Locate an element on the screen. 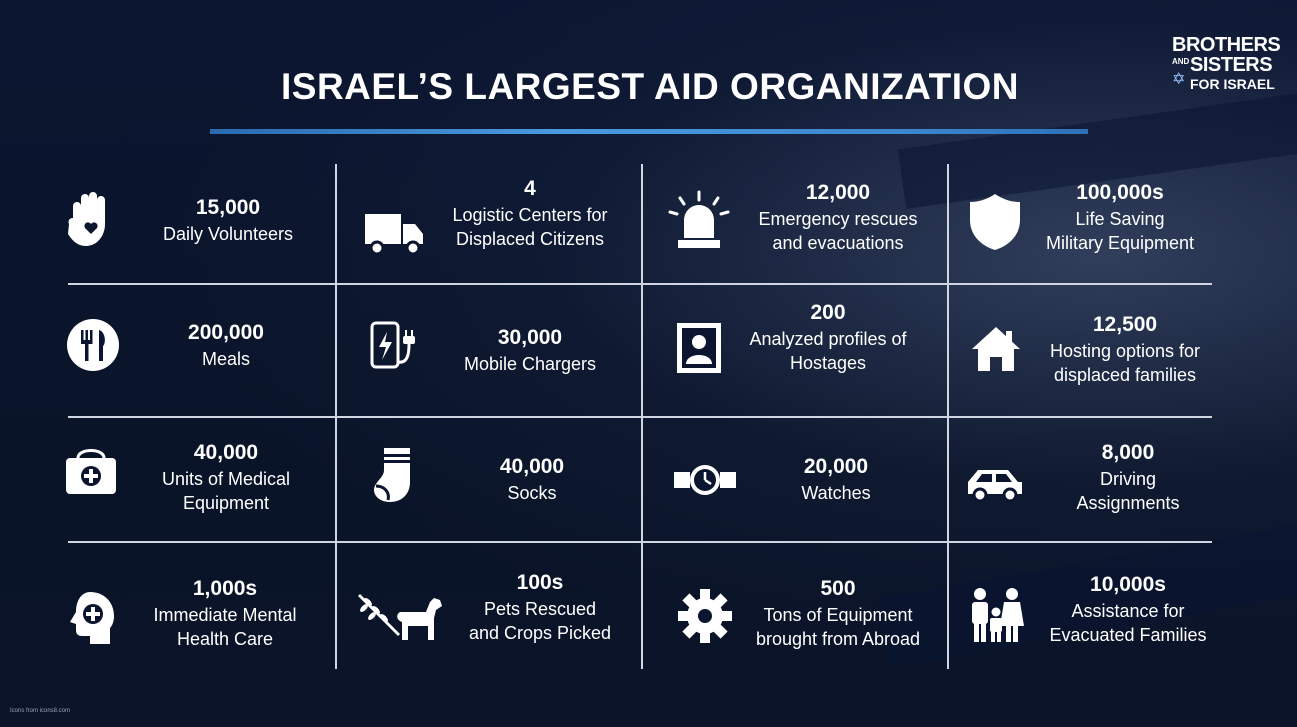 This screenshot has width=1297, height=727. stat-number: 20,000 is located at coordinates (836, 466).